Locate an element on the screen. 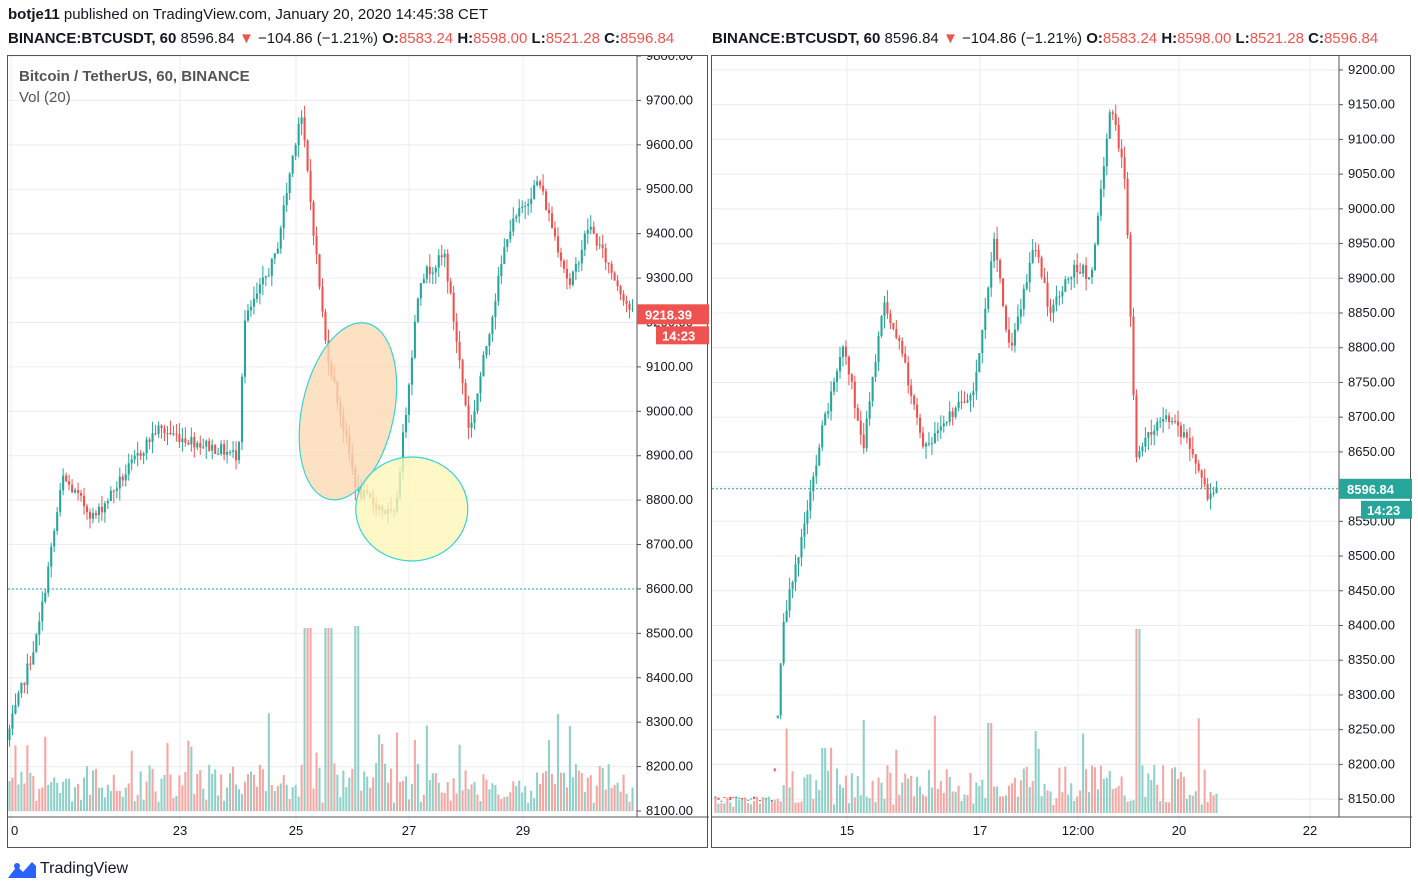 The image size is (1418, 894). down-arrow-icon: ▼ is located at coordinates (950, 38).